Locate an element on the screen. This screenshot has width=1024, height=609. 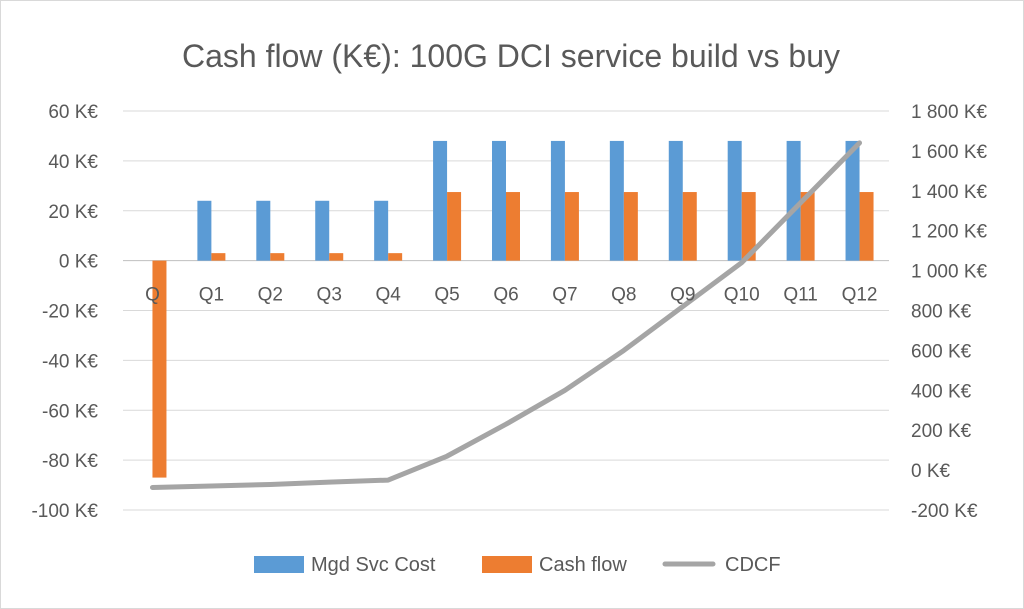
legend-label-cdcf: CDCF is located at coordinates (753, 565).